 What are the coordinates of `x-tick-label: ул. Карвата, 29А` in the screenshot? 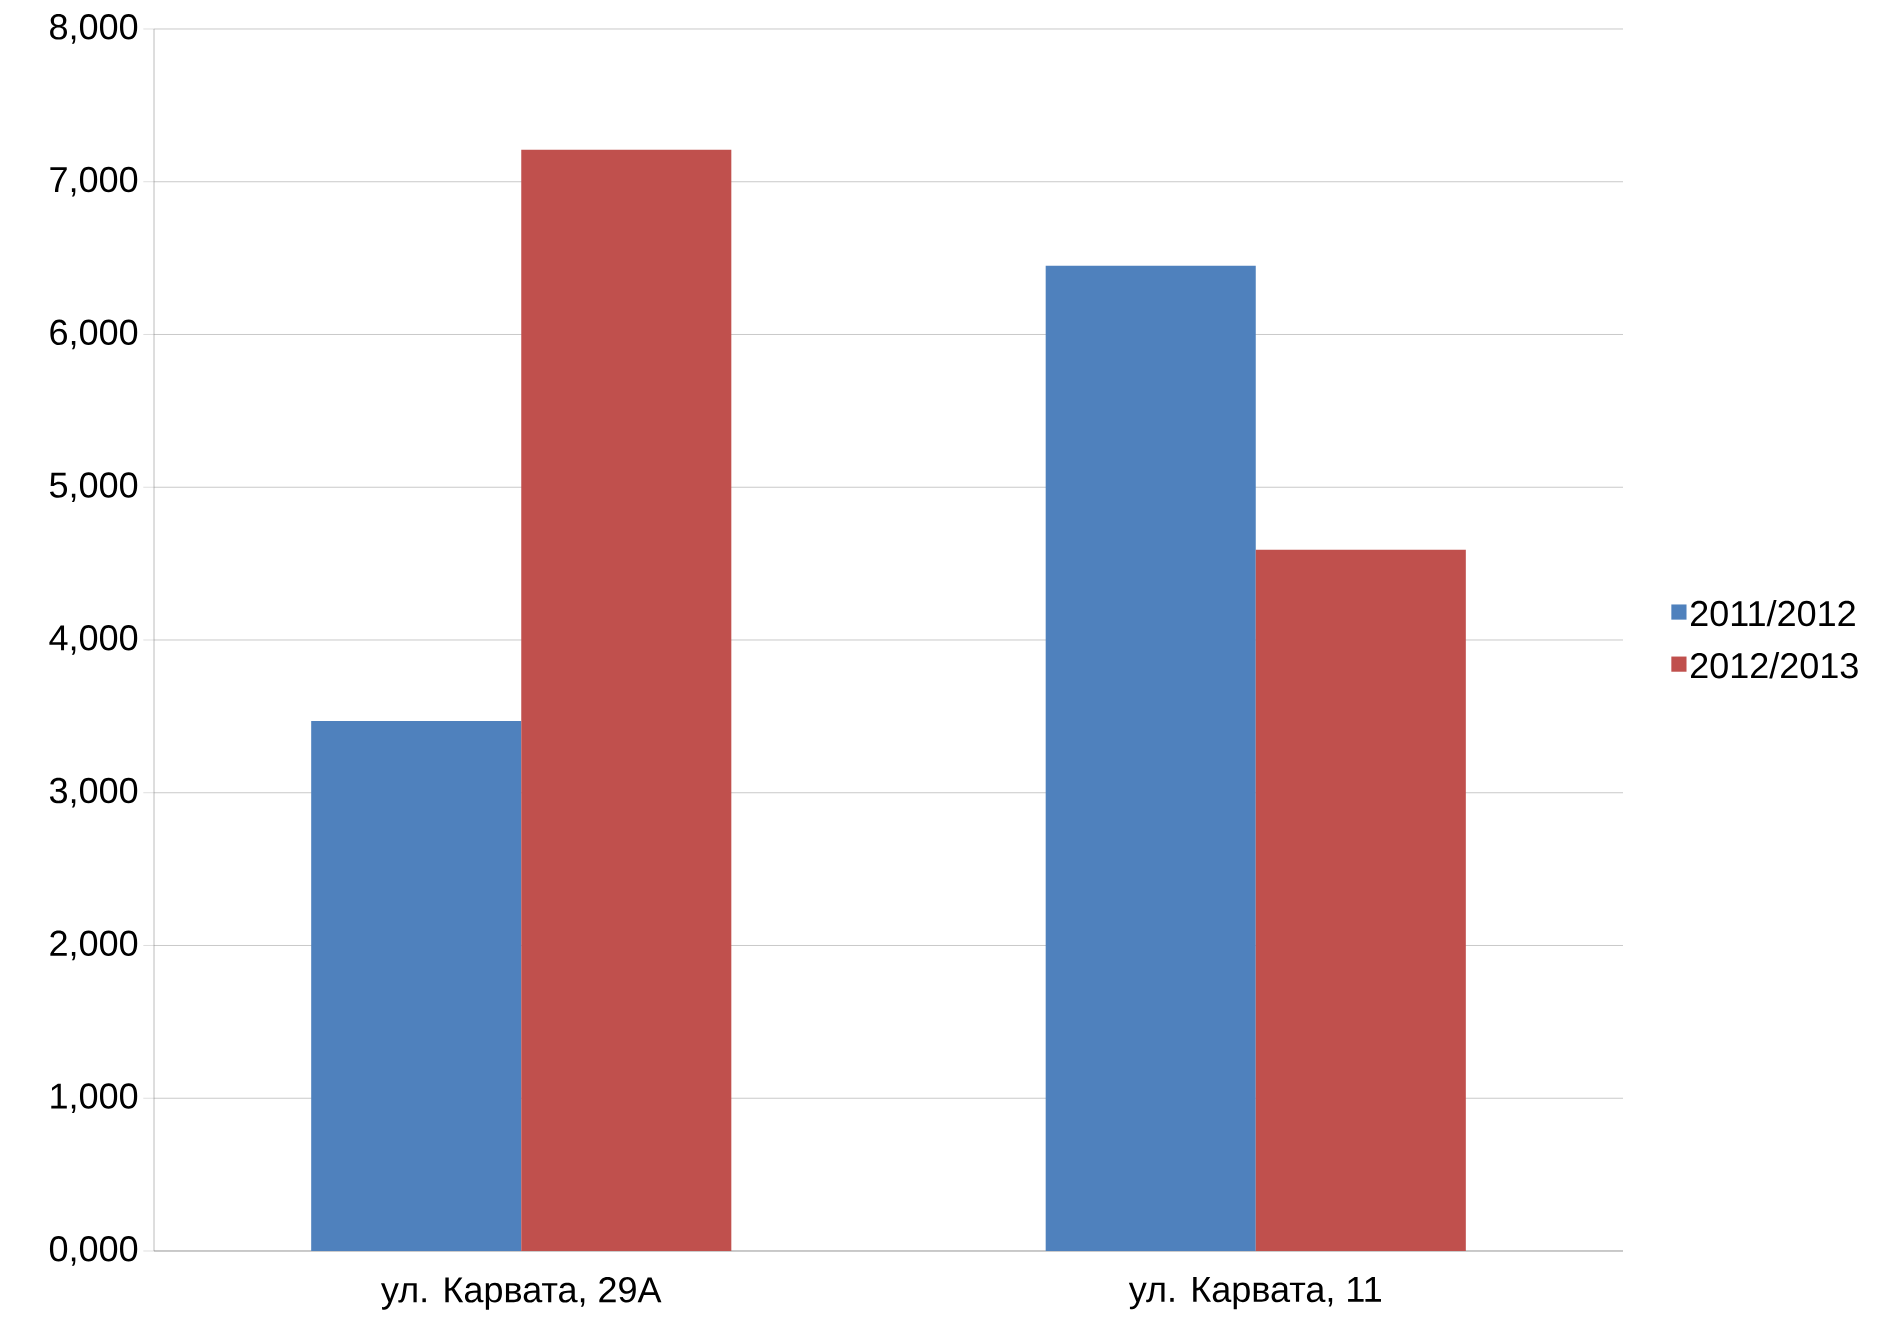 It's located at (521, 1293).